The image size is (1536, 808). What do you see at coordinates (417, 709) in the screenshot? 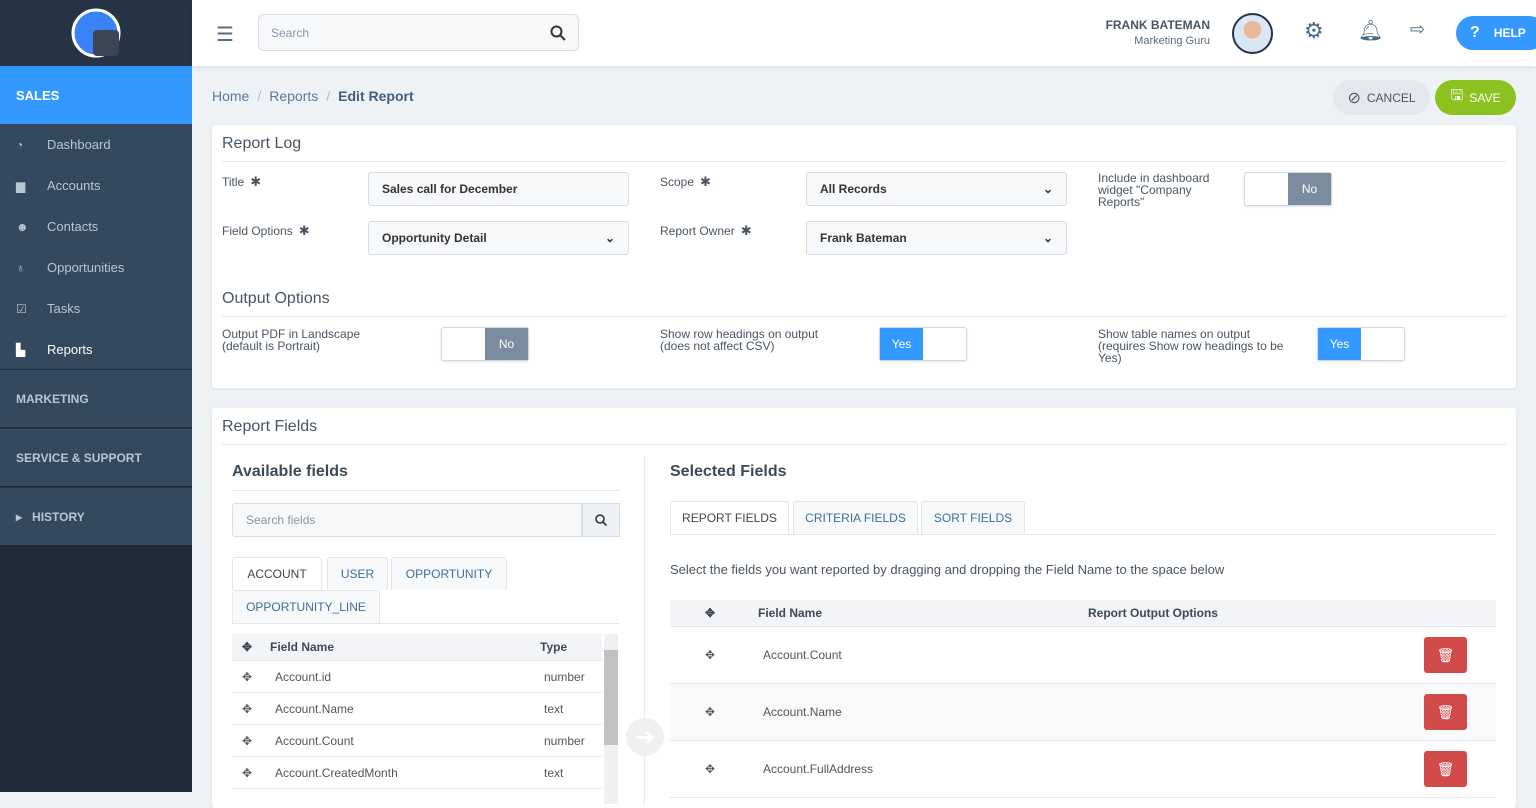
I see `table-row: ✥ Account.Name text` at bounding box center [417, 709].